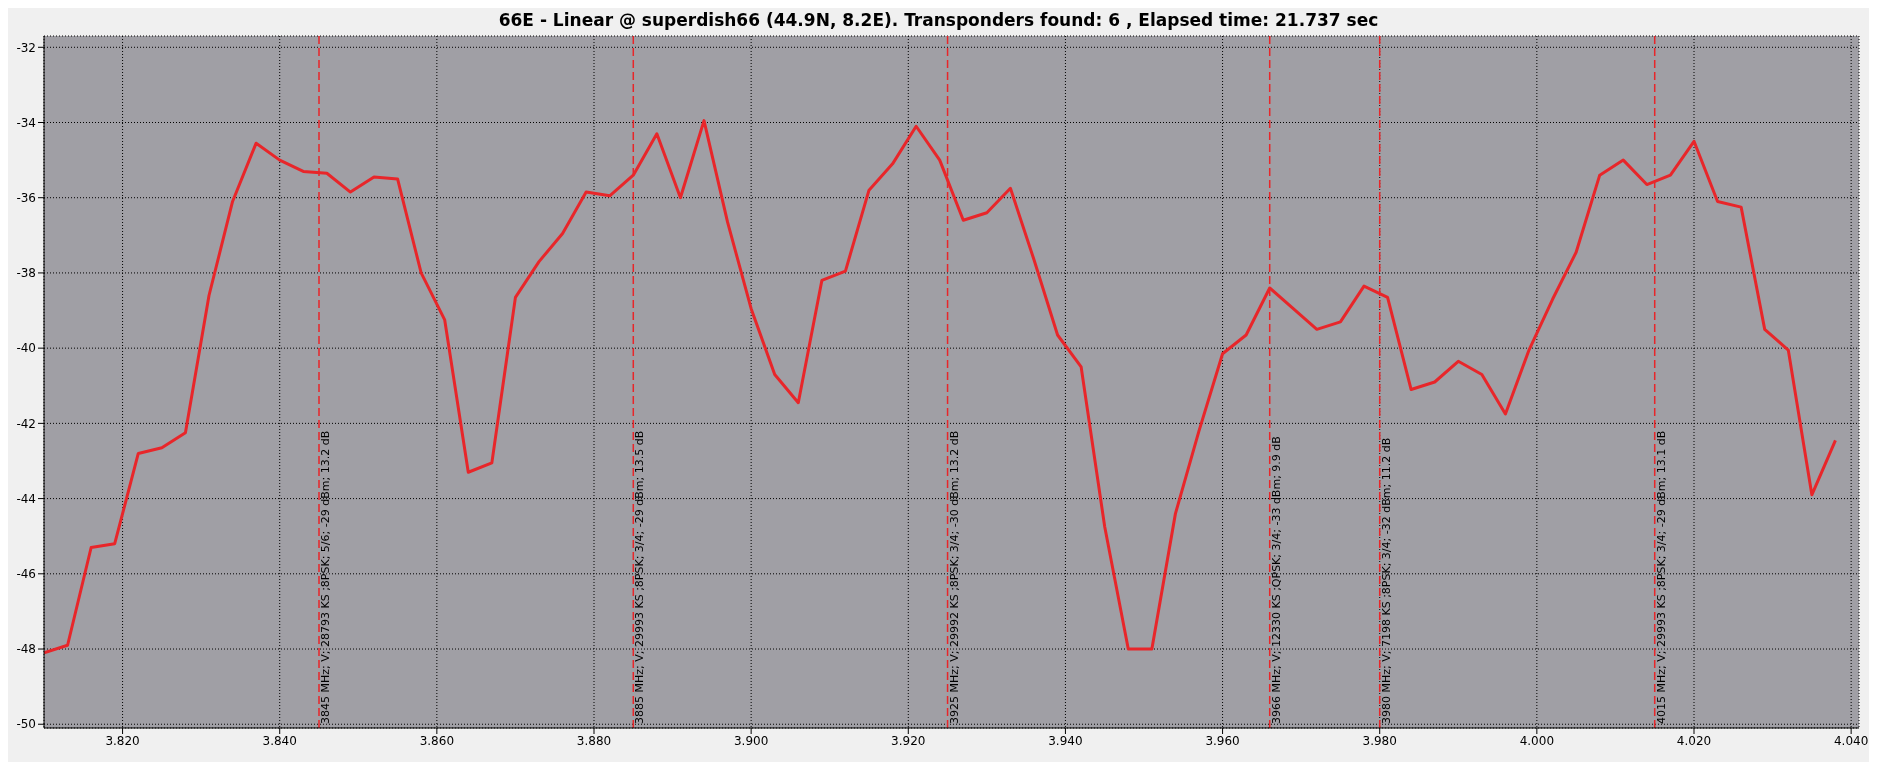 This screenshot has height=770, width=1877. I want to click on x-tick-label: 4.000, so click(1537, 740).